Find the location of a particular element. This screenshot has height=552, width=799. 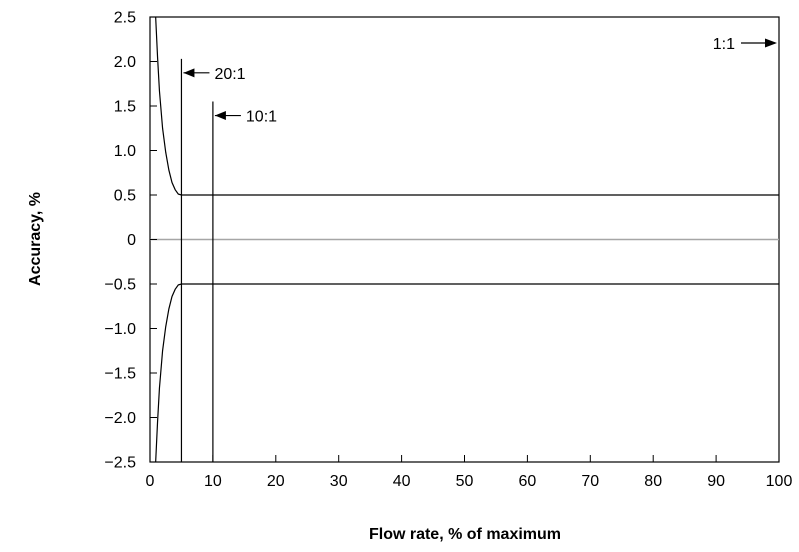

turndown-label-1: 10:1 is located at coordinates (261, 117).